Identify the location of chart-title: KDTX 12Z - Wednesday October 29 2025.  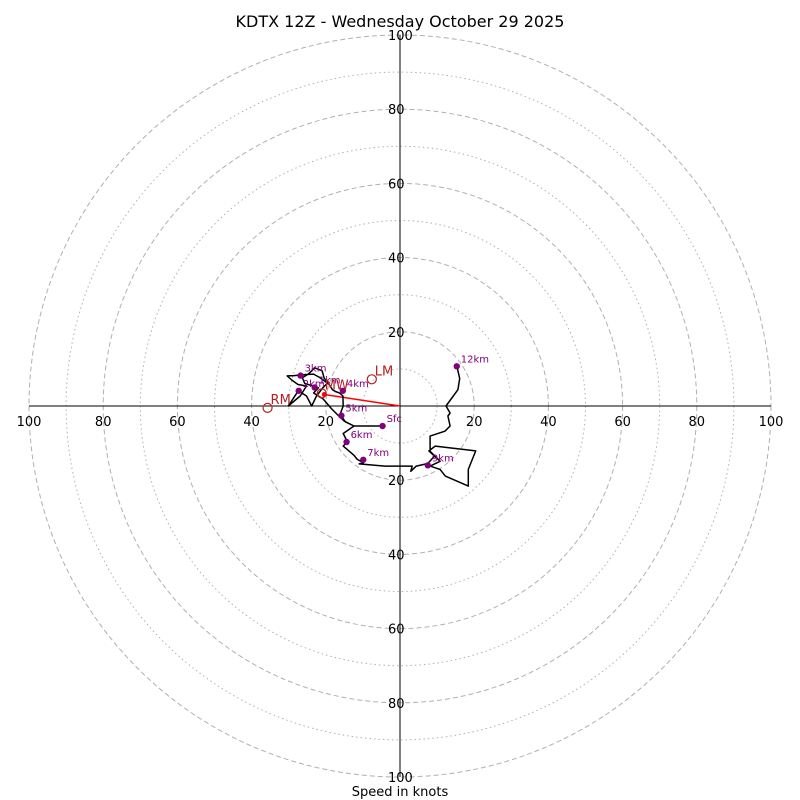
(400, 21).